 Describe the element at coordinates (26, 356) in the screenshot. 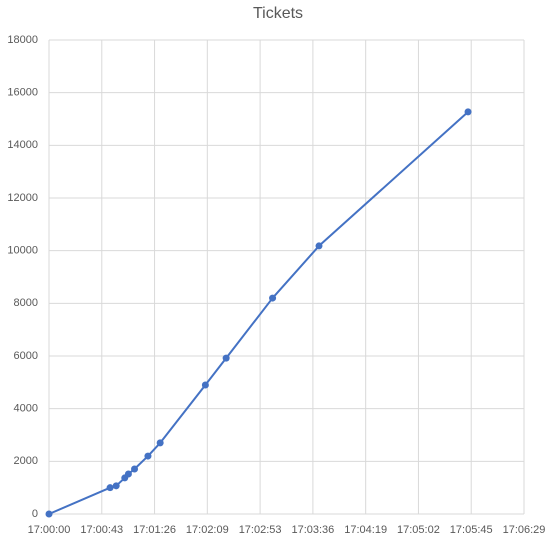

I see `y-tick-label: 6000` at that location.